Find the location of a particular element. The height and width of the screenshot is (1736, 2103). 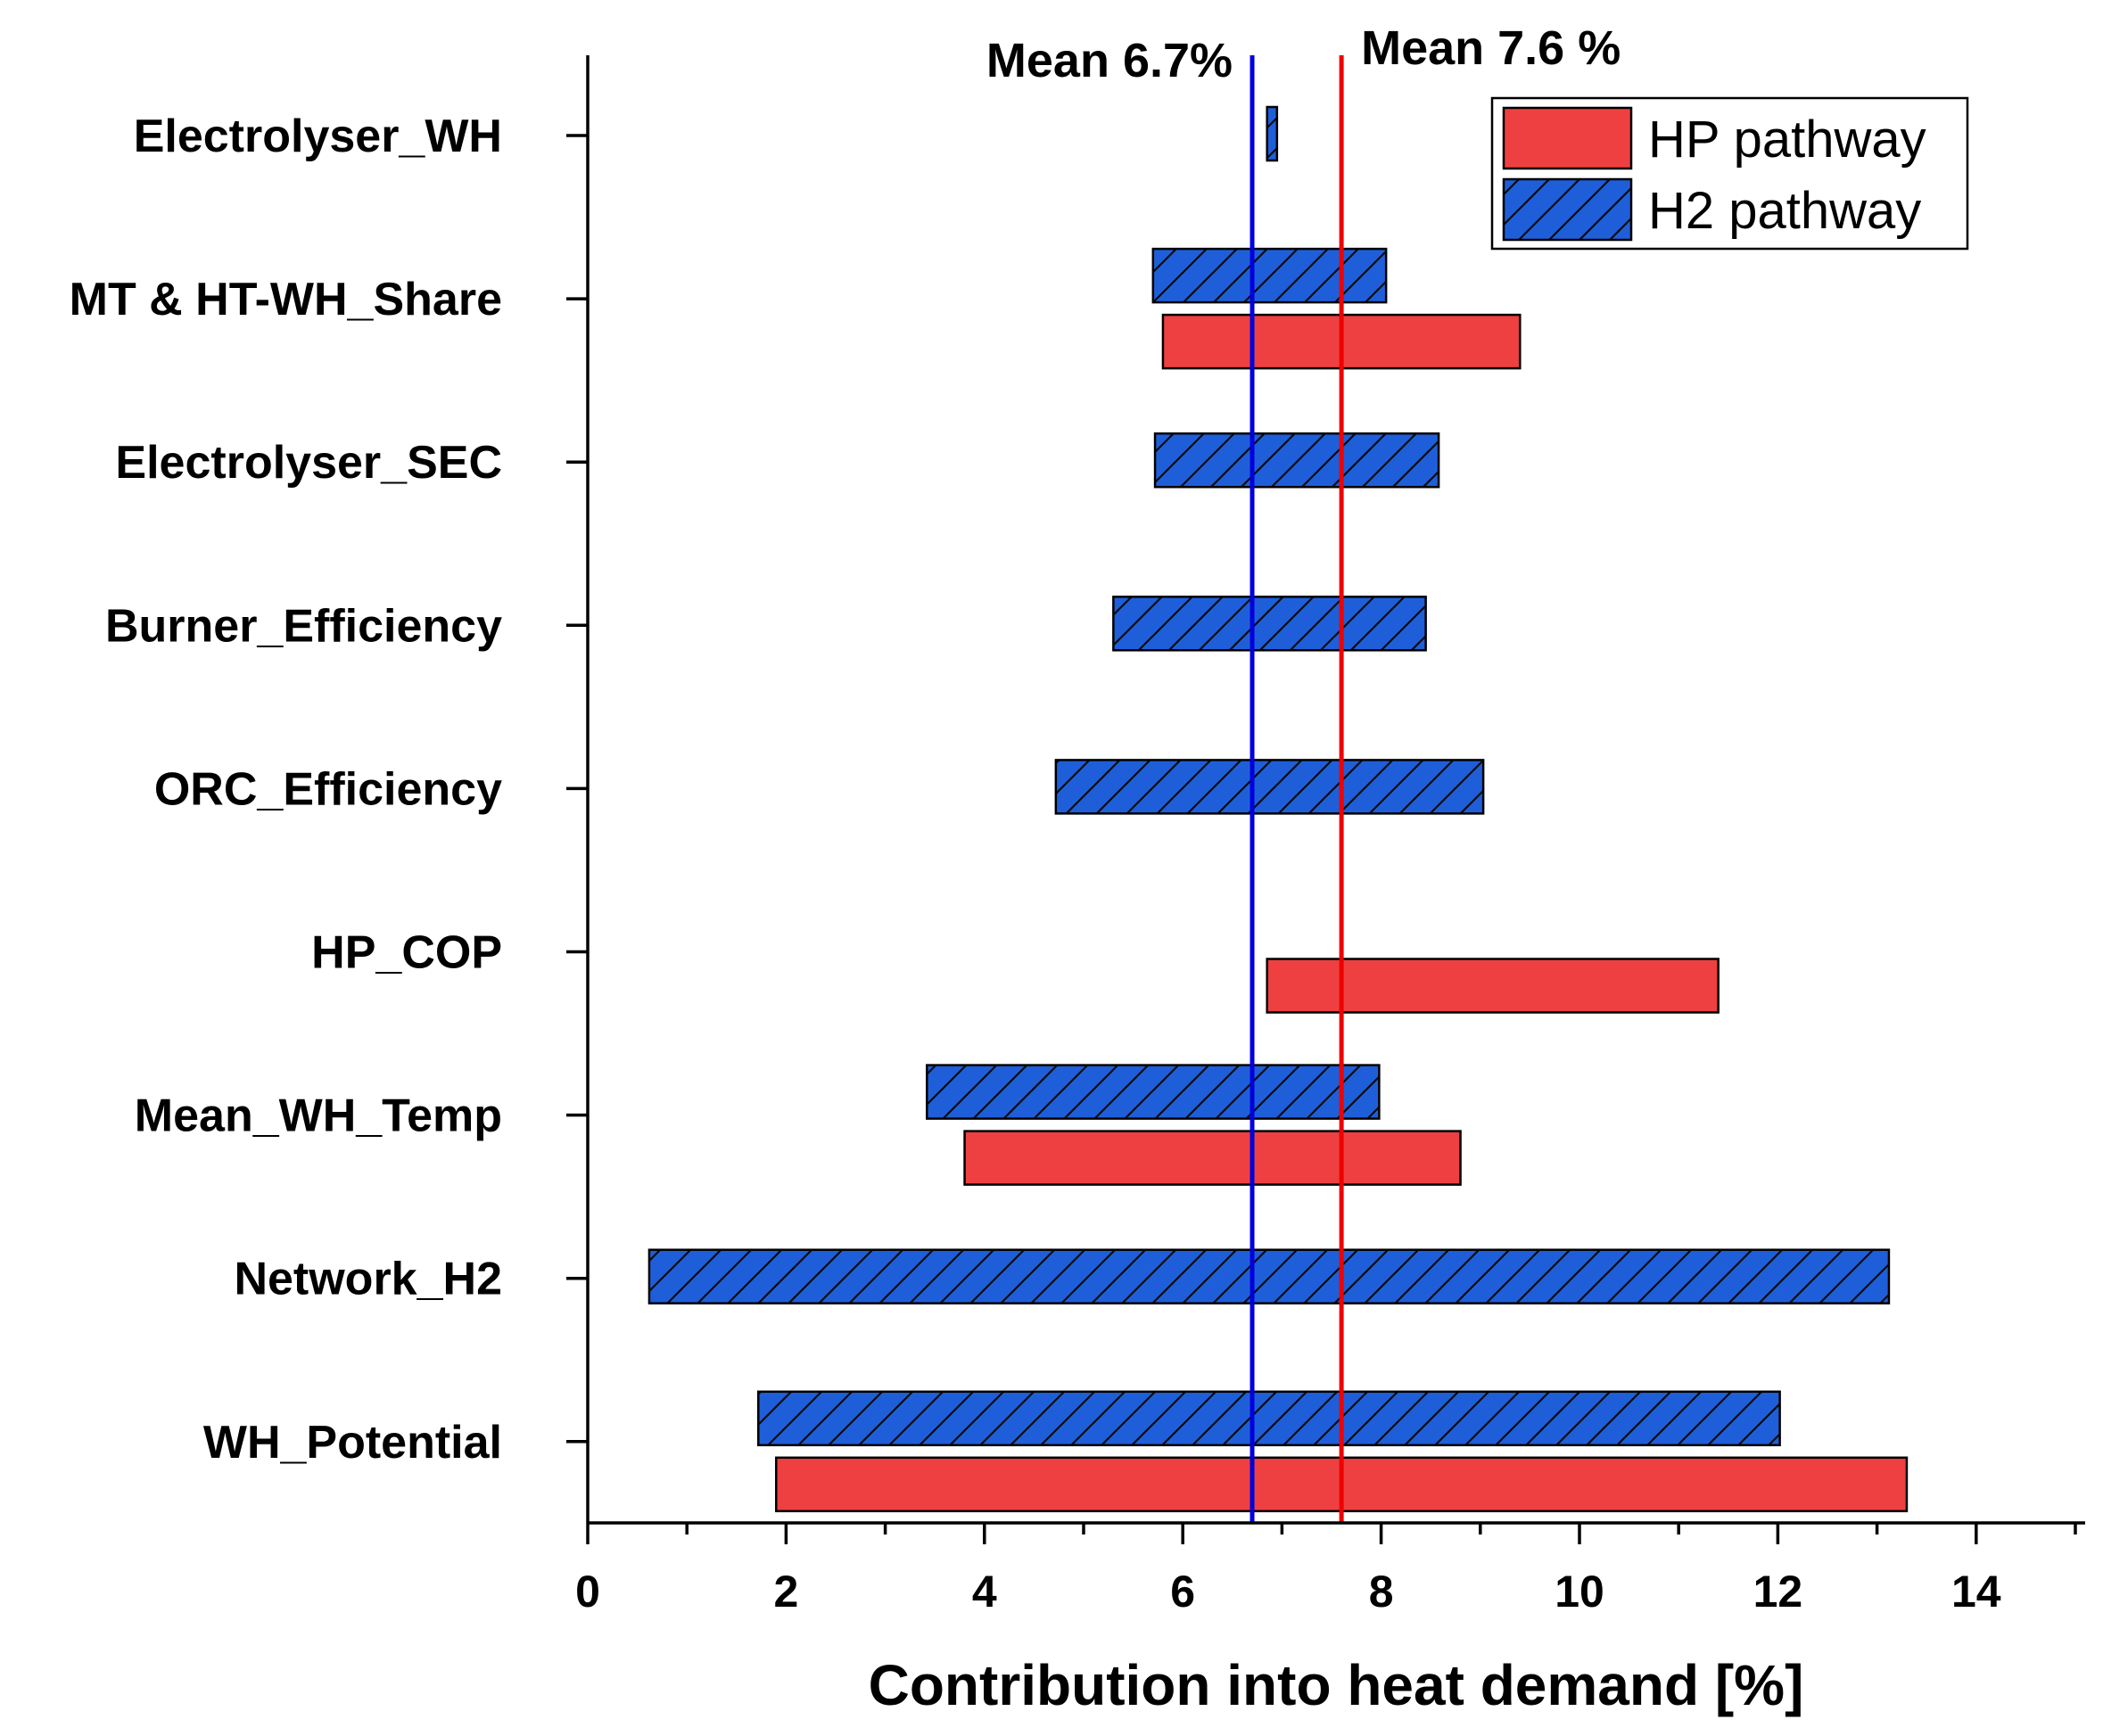

bar-hp-pathway-hp-cop is located at coordinates (1493, 986).